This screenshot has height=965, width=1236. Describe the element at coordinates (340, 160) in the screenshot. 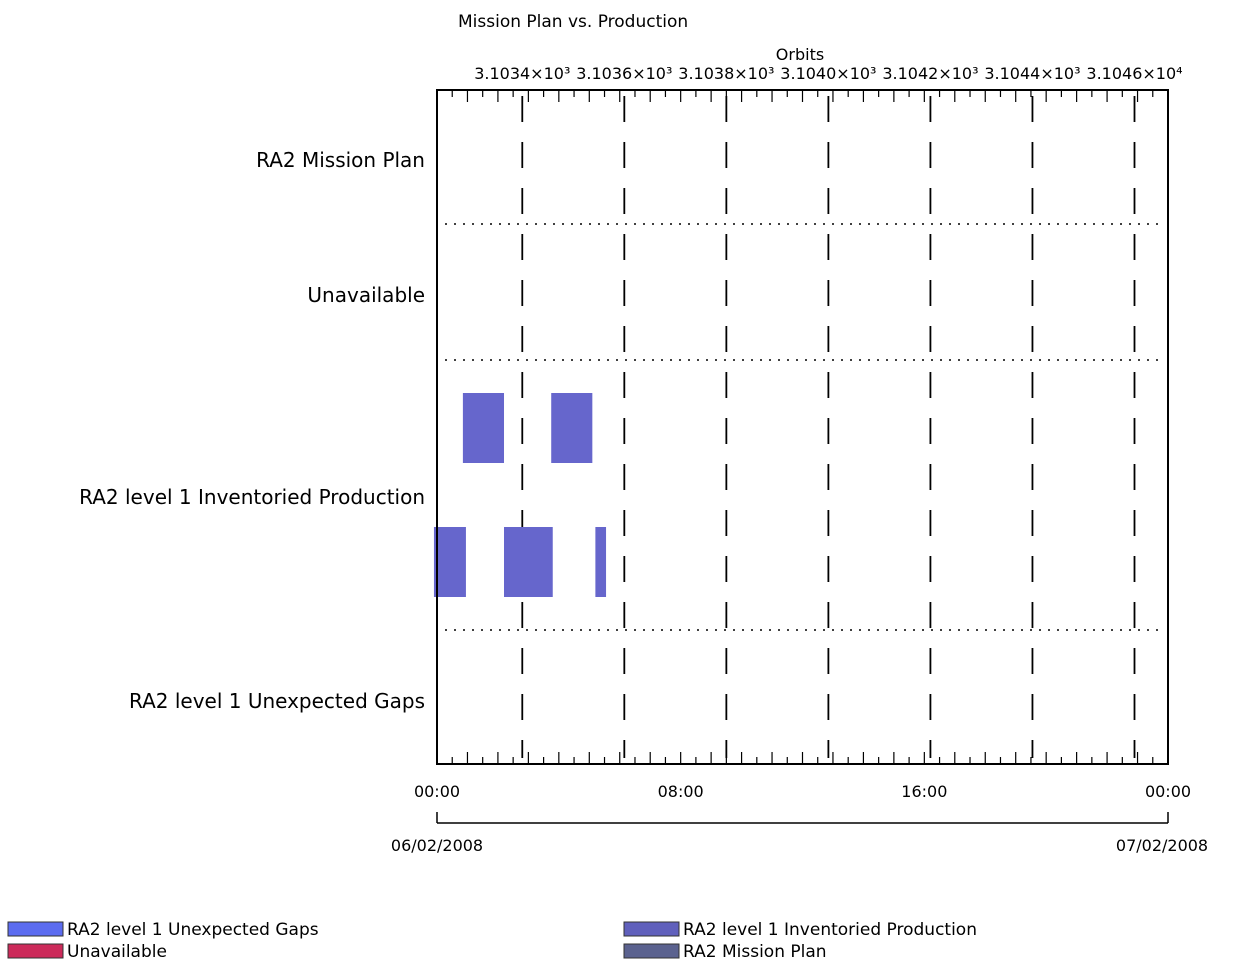

I see `category-label: RA2 Mission Plan` at that location.